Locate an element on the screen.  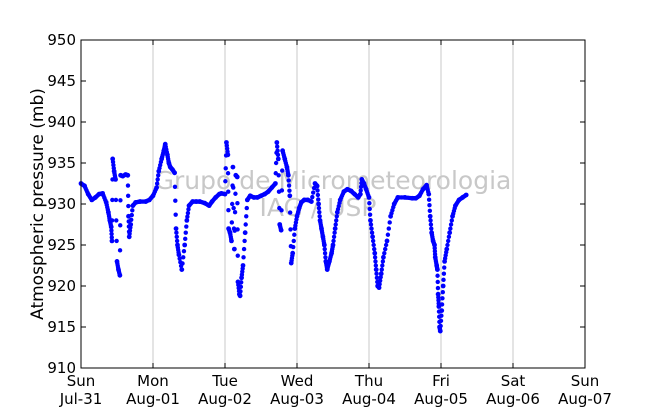
x-tick-day-5: Fri is located at coordinates (441, 381).